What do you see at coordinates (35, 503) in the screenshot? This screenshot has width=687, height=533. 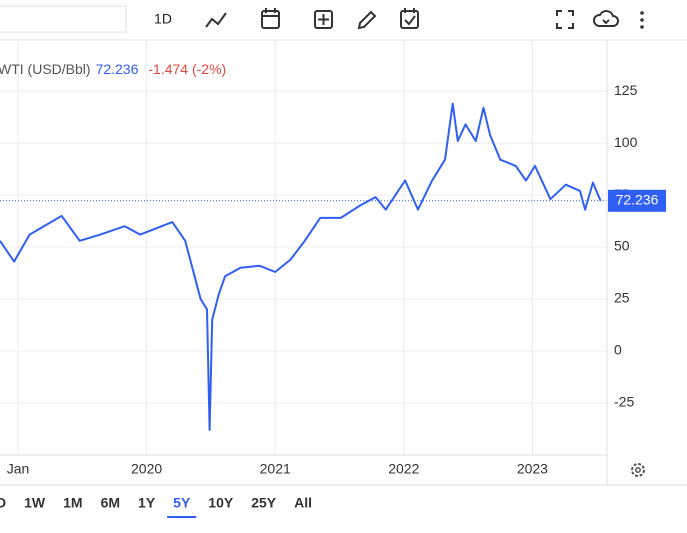 I see `range-button: 1W` at bounding box center [35, 503].